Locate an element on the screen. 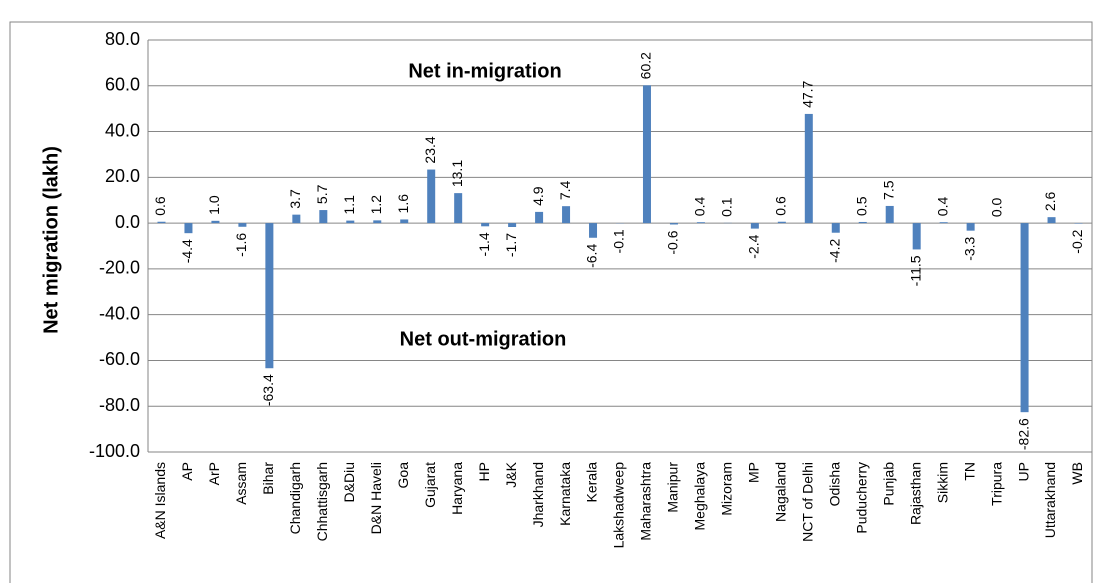 The image size is (1094, 583). x-tick-label: A&N Islands is located at coordinates (160, 500).